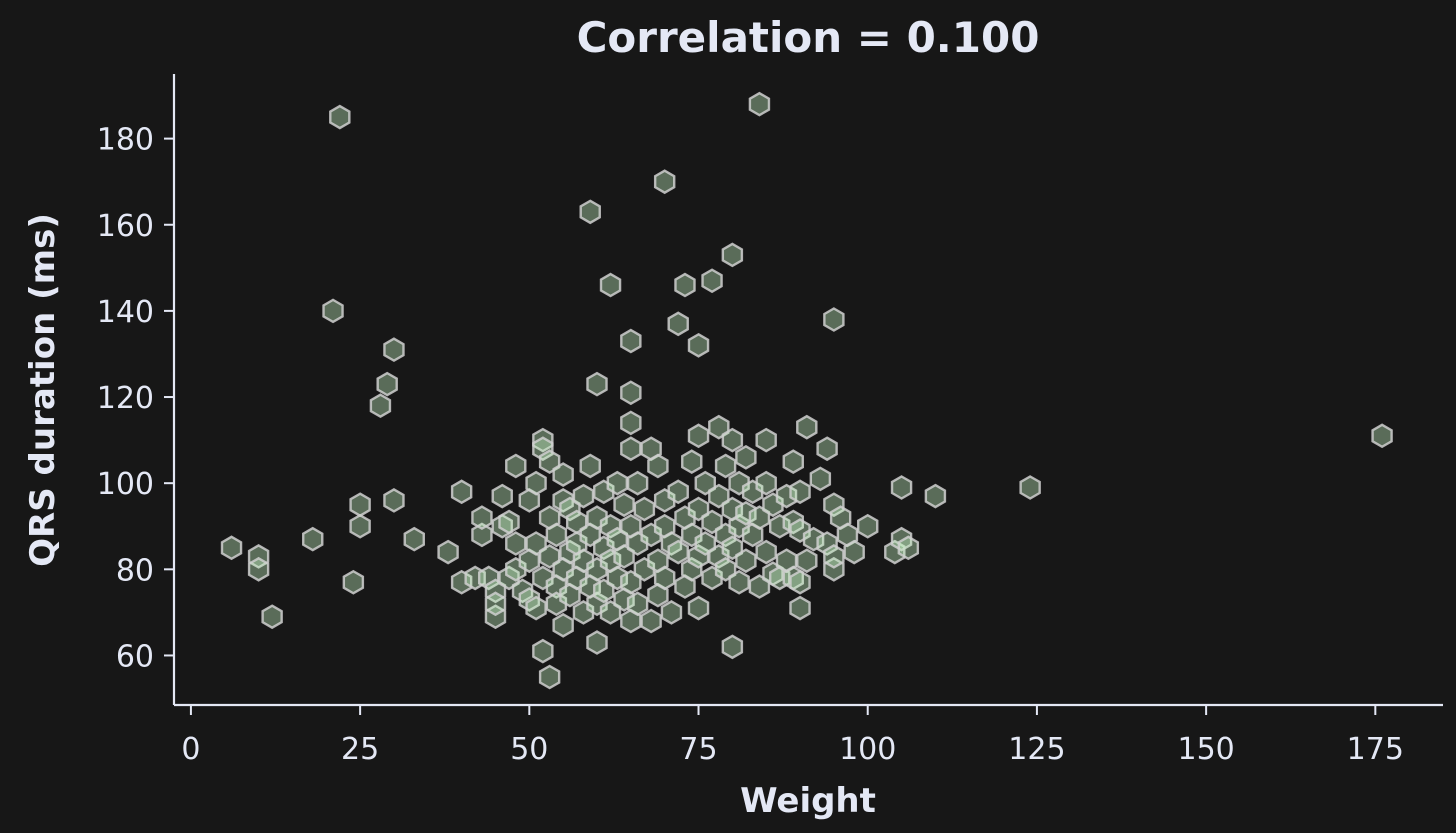 The height and width of the screenshot is (833, 1456). Describe the element at coordinates (135, 656) in the screenshot. I see `y-tick-label: 60` at that location.